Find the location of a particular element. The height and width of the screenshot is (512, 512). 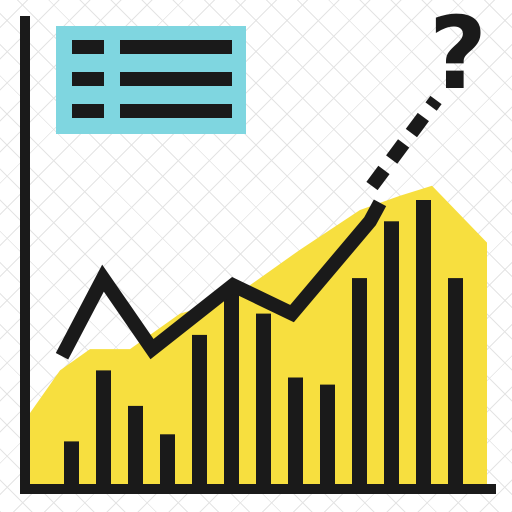

legend-box is located at coordinates (151, 80).